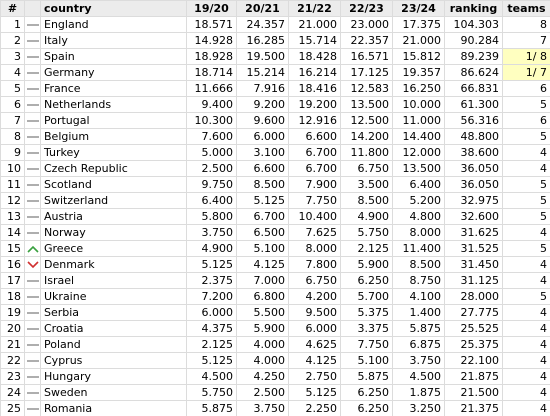 This screenshot has width=550, height=416. I want to click on season-cell: 5.750, so click(211, 392).